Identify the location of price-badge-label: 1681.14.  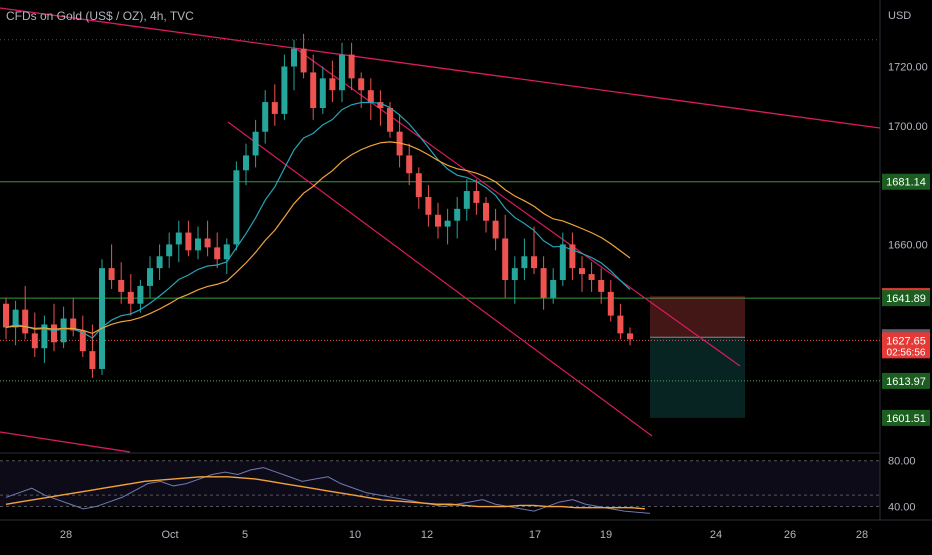
(906, 183).